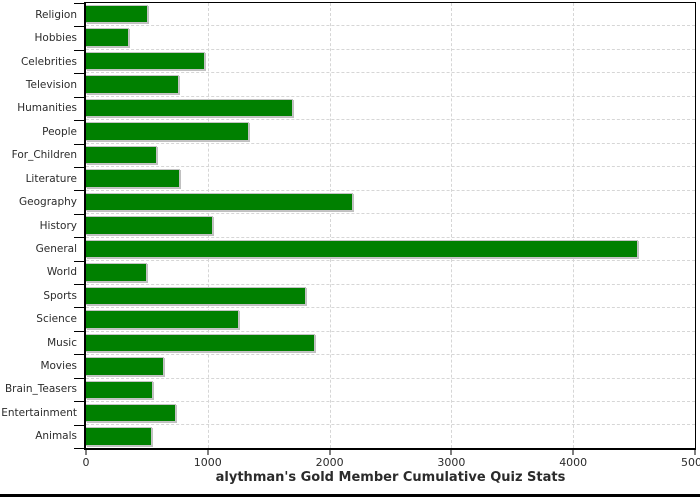  Describe the element at coordinates (573, 462) in the screenshot. I see `x-axis-tick-label: 4000` at that location.